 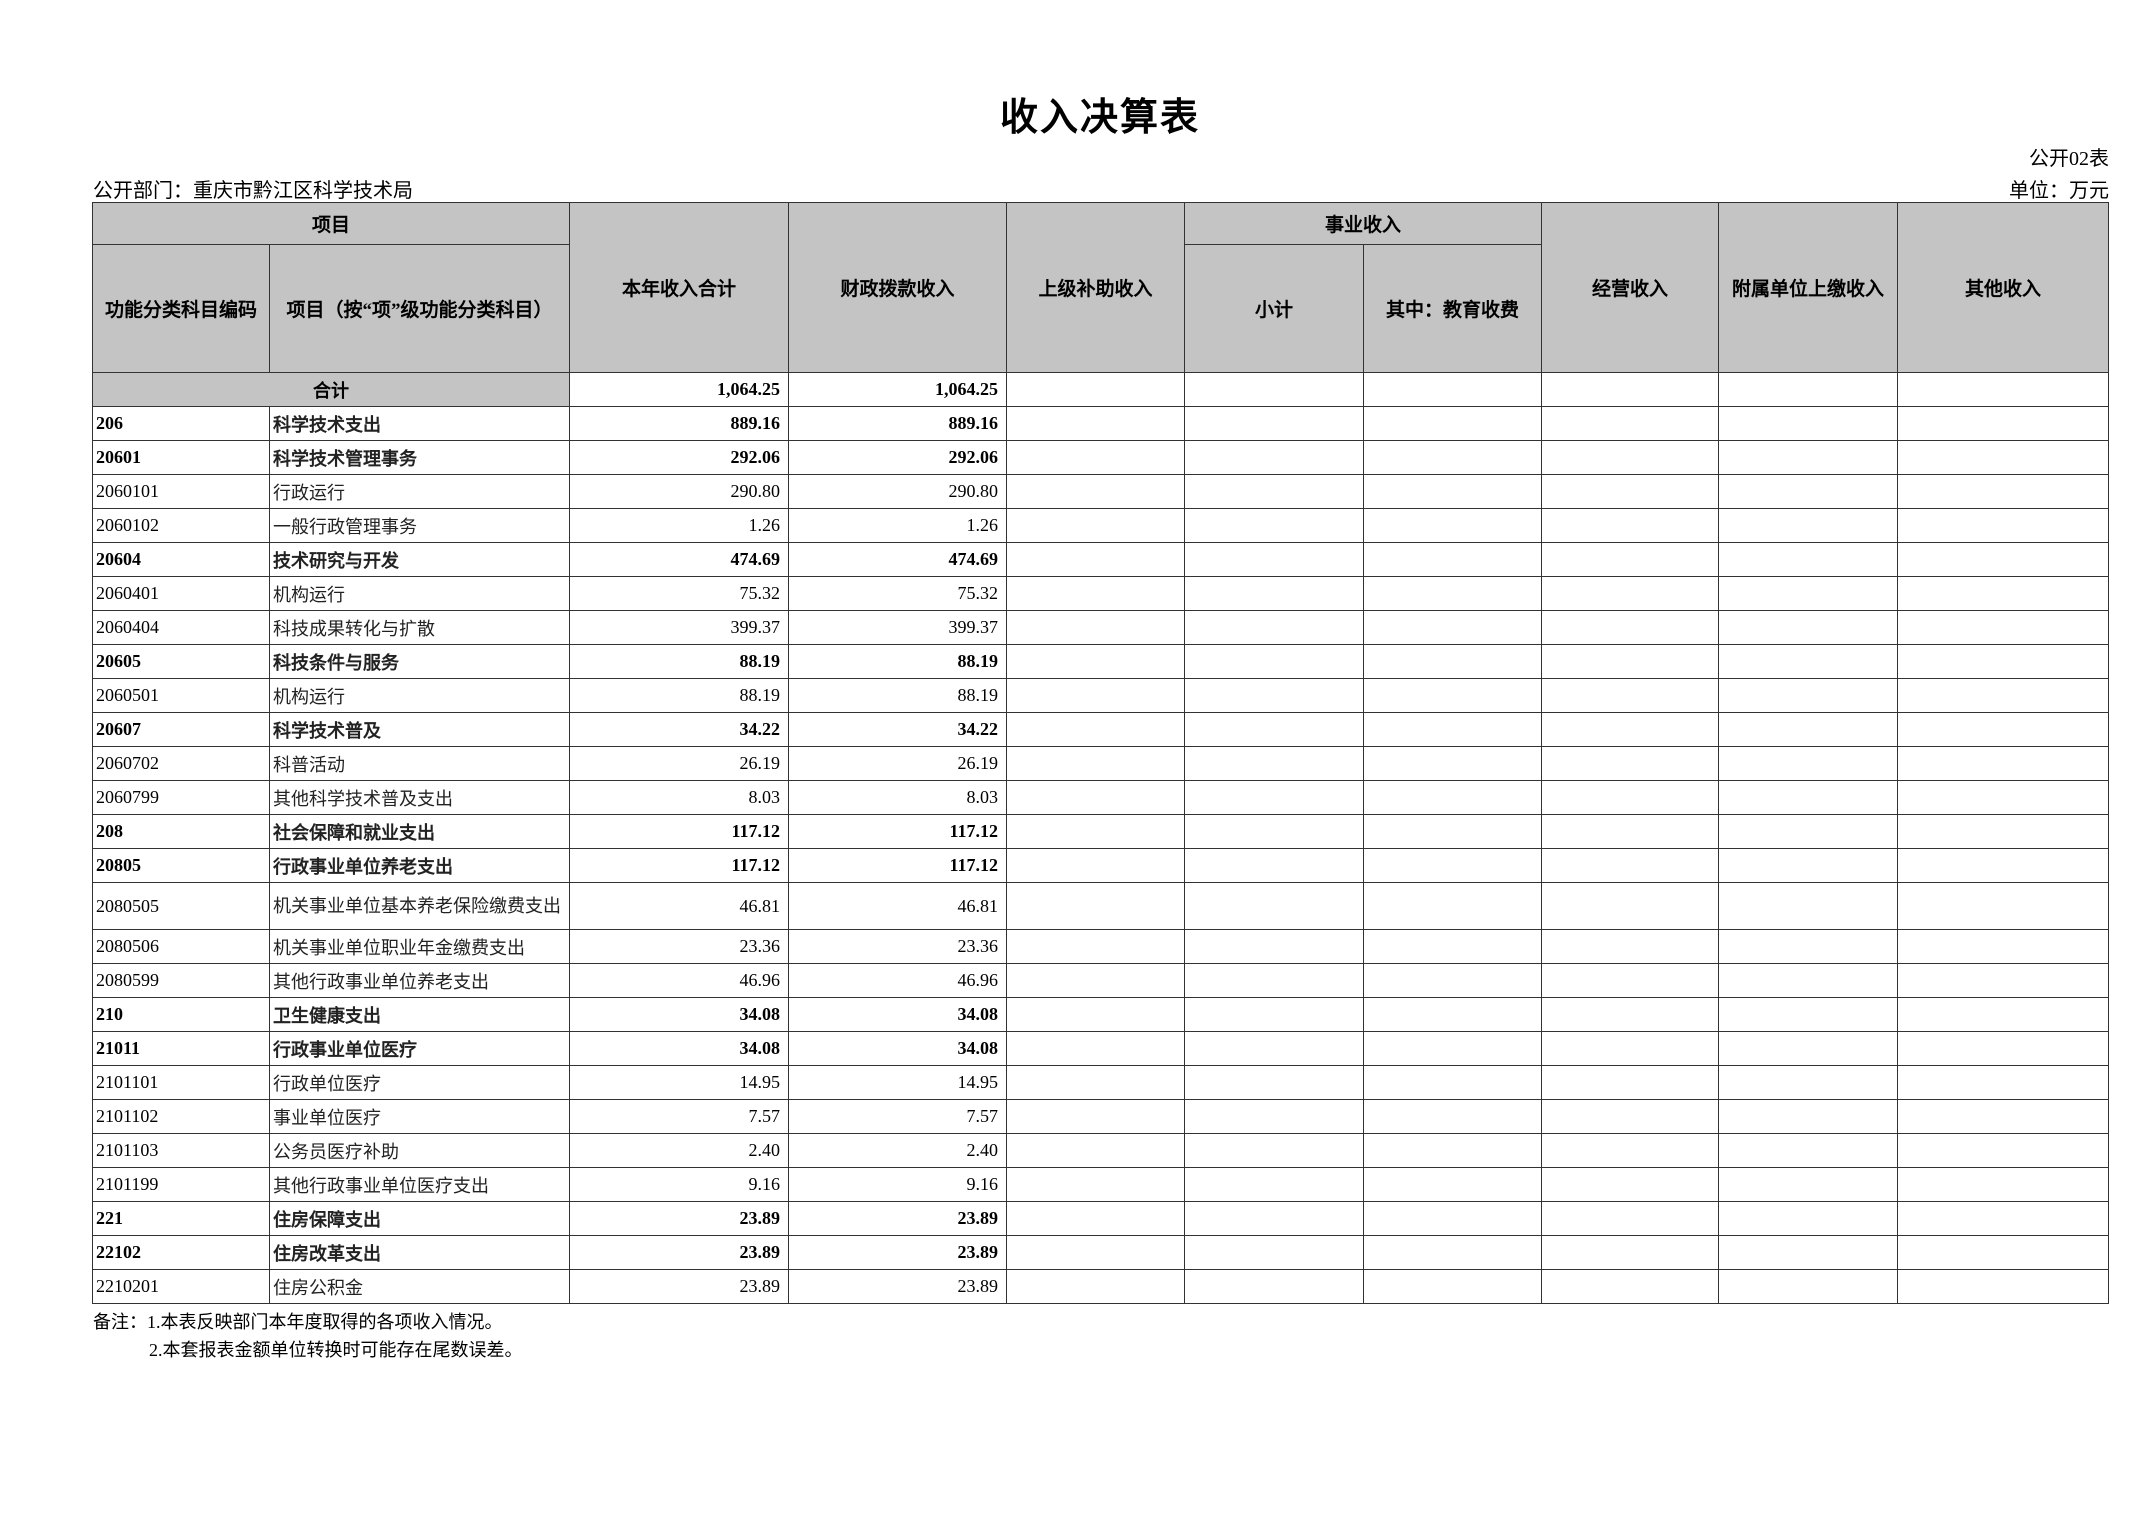 I want to click on row-total: 34.22, so click(x=679, y=729).